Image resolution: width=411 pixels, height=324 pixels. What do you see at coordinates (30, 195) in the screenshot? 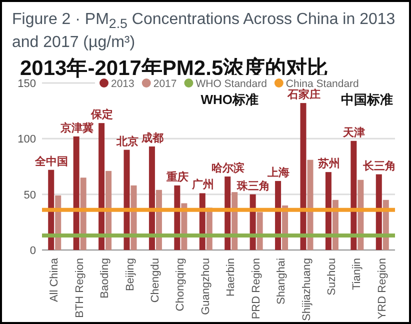
I see `y-tick-label: 50` at bounding box center [30, 195].